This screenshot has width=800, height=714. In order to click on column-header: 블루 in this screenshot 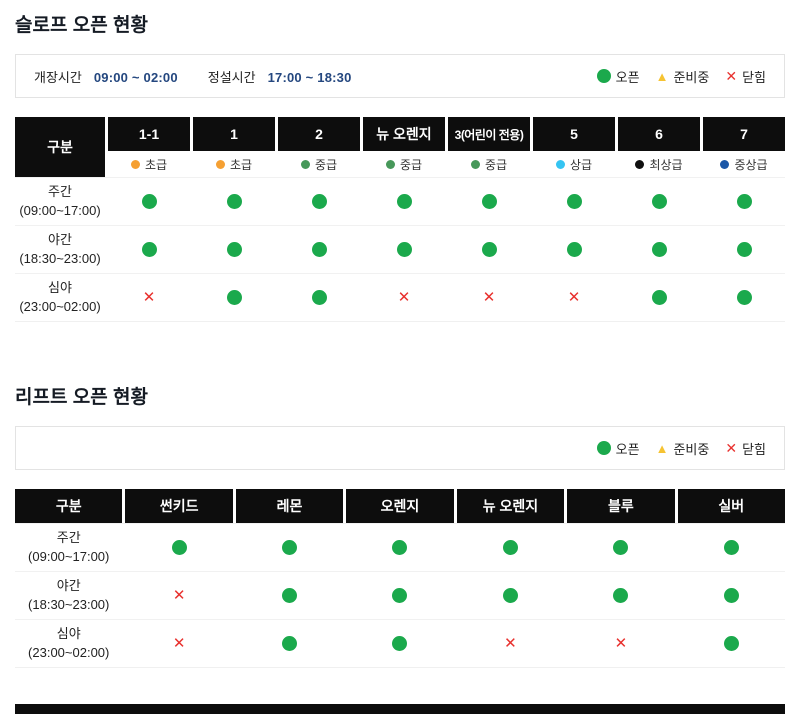, I will do `click(621, 506)`.